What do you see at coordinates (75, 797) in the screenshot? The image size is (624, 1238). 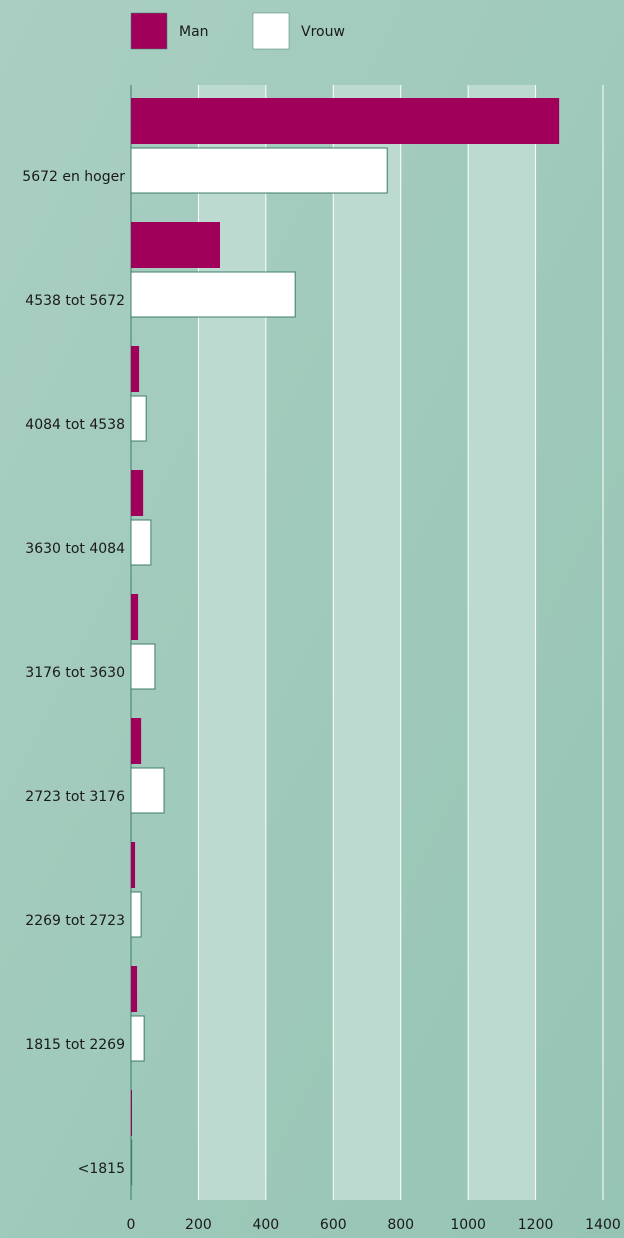 I see `y-tick-label: 2723 tot 3176` at bounding box center [75, 797].